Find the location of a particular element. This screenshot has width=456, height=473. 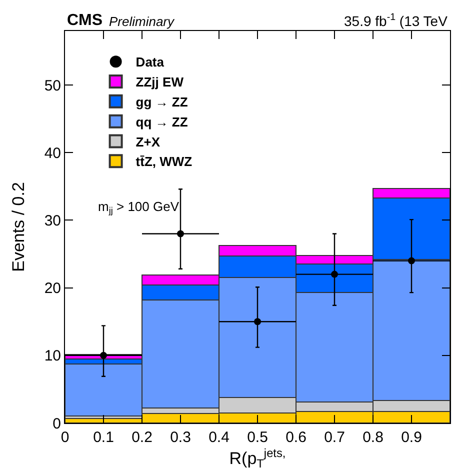

x-tick-label: 0.8 is located at coordinates (373, 437).